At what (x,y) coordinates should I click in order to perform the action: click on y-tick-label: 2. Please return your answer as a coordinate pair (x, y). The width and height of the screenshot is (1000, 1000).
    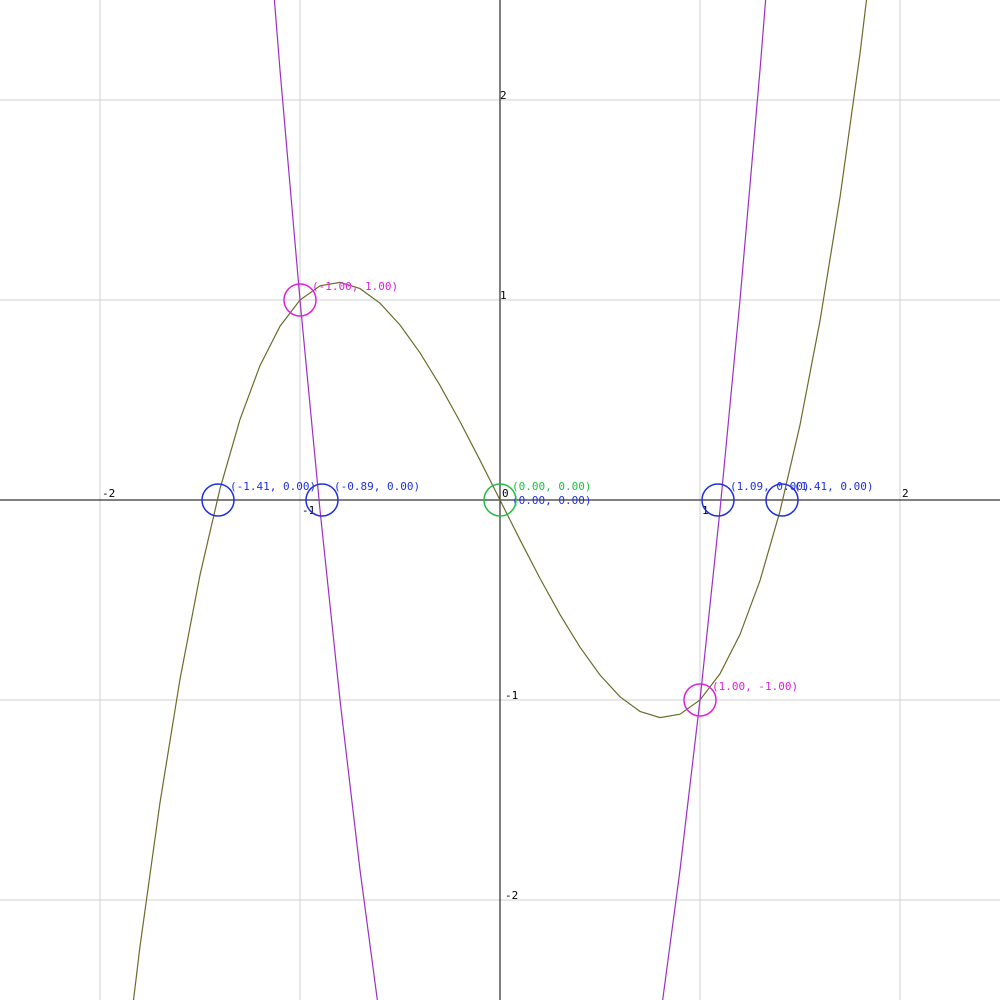
    Looking at the image, I should click on (503, 95).